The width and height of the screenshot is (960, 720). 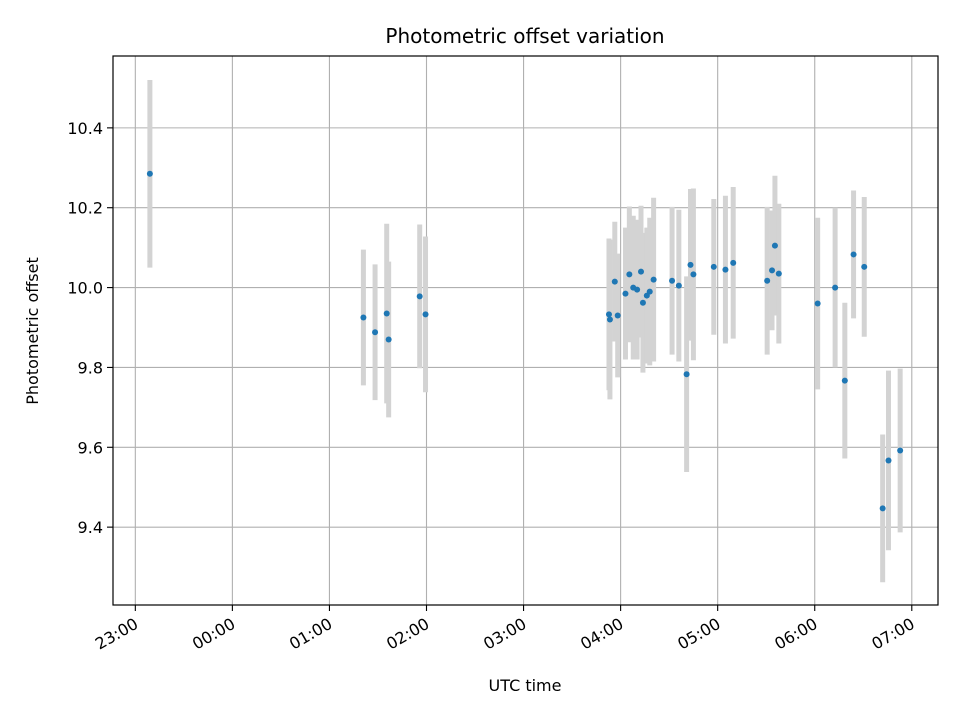 What do you see at coordinates (90, 447) in the screenshot?
I see `y-tick-label: 9.6` at bounding box center [90, 447].